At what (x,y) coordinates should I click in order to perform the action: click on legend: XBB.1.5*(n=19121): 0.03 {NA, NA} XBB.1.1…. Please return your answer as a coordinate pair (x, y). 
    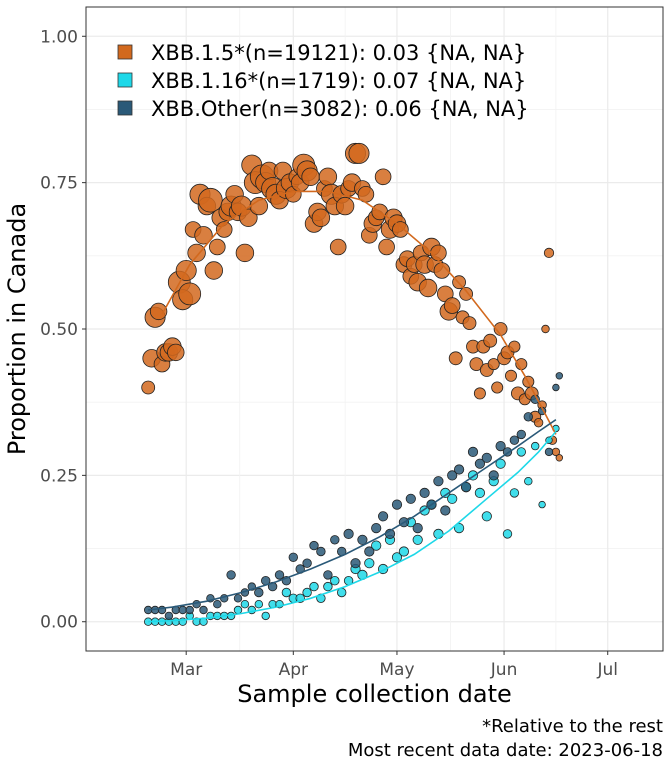
    Looking at the image, I should click on (323, 81).